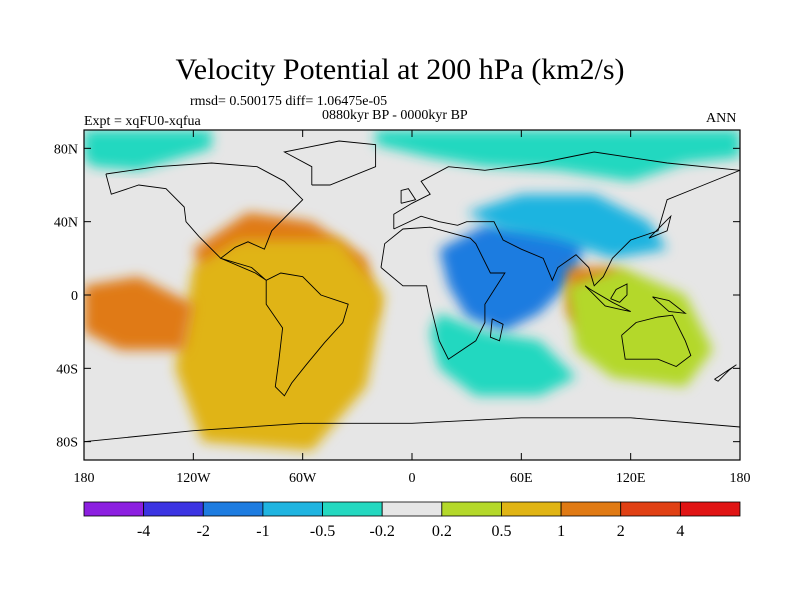 Image resolution: width=800 pixels, height=600 pixels. I want to click on colorbar-label: -0.2, so click(382, 531).